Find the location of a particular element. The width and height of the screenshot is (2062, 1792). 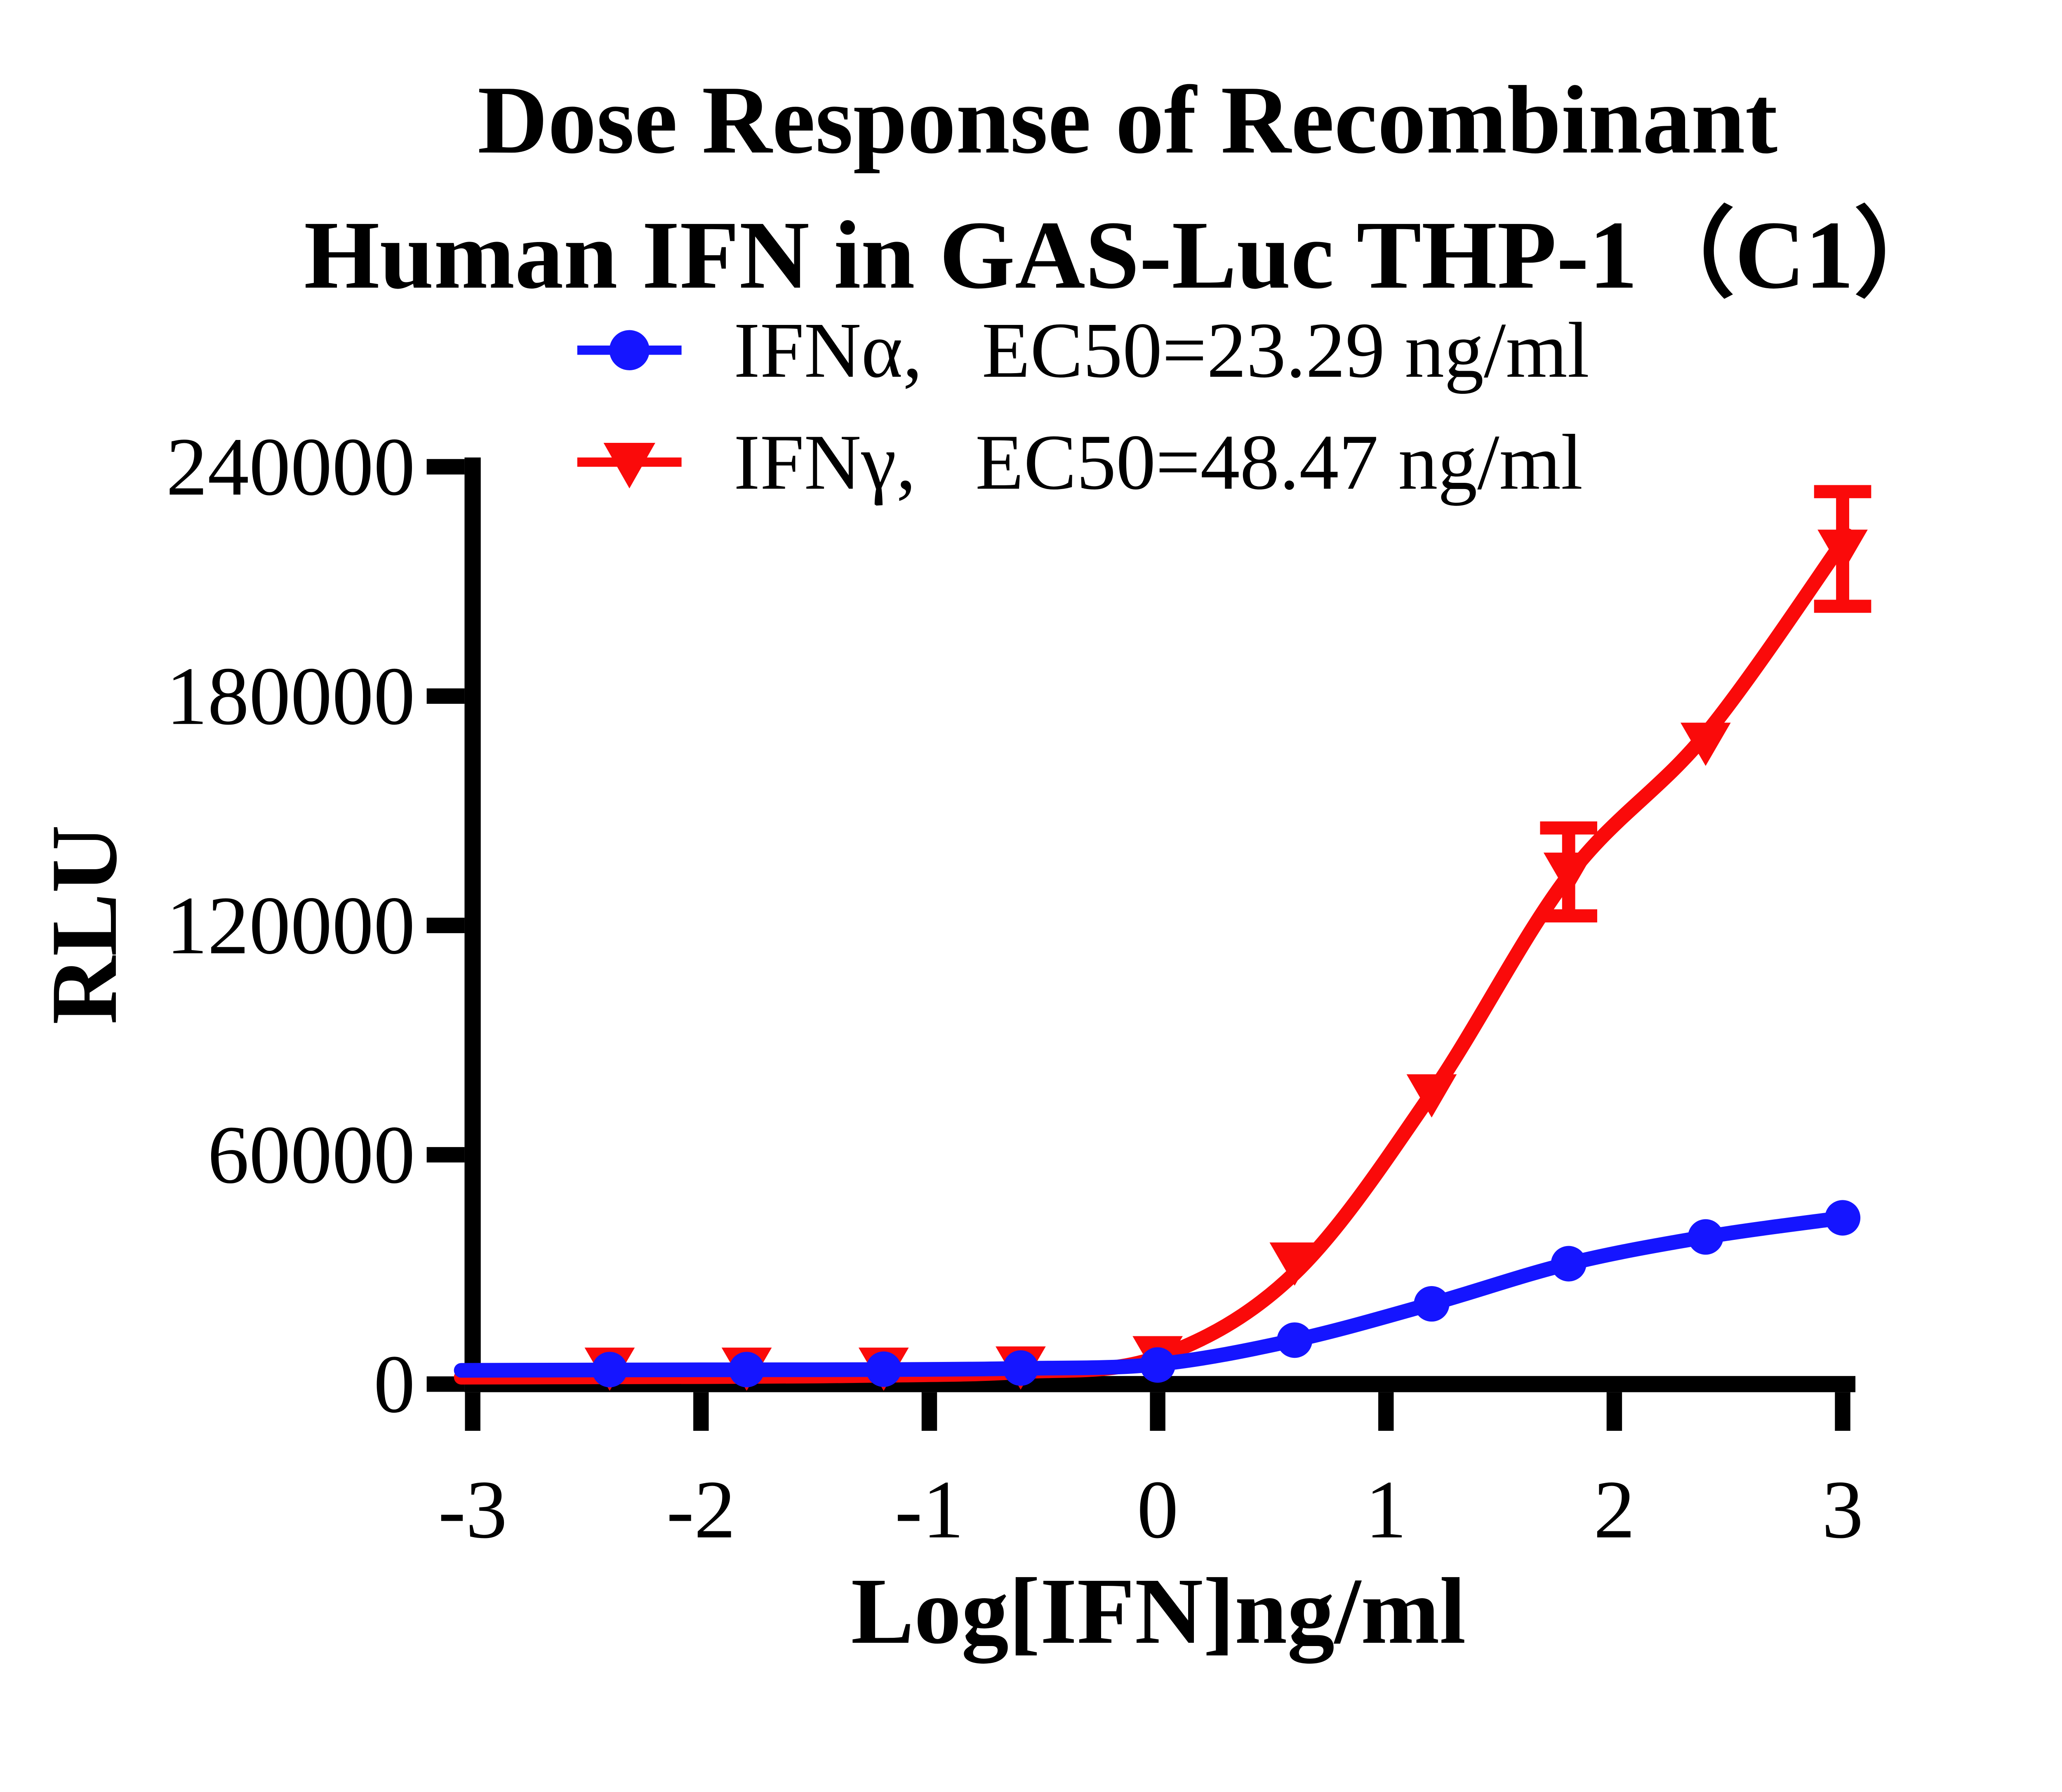

legend-label-ifn-alpha: IFNα, EC50=23.29 ng/ml is located at coordinates (1161, 350).